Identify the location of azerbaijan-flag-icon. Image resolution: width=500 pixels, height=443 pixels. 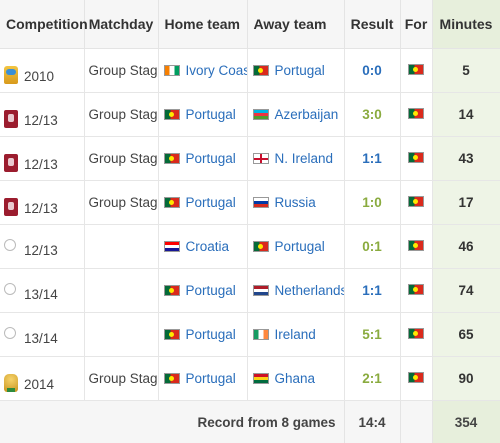
(261, 114).